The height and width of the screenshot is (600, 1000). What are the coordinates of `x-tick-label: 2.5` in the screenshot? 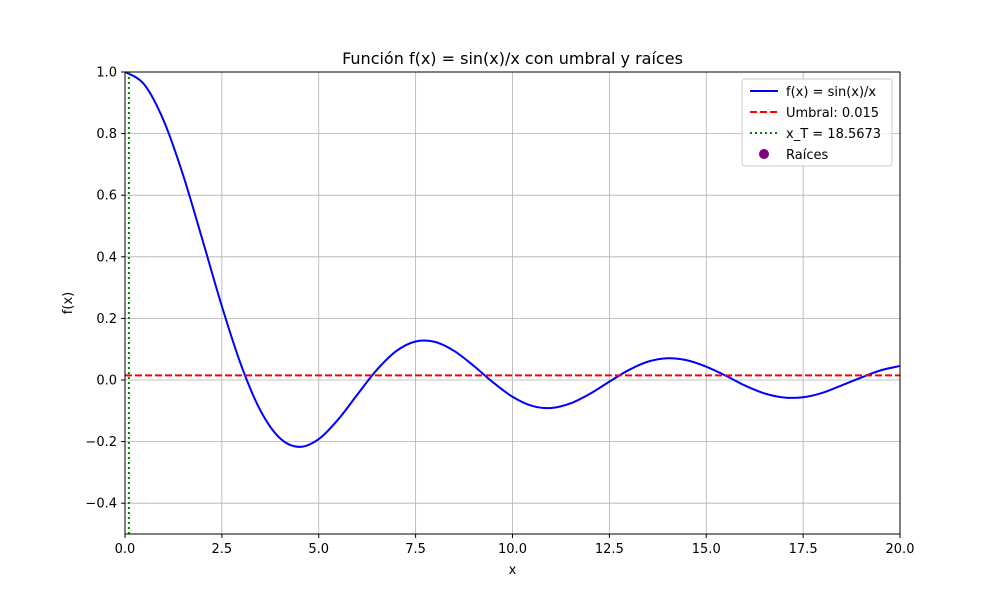 It's located at (222, 549).